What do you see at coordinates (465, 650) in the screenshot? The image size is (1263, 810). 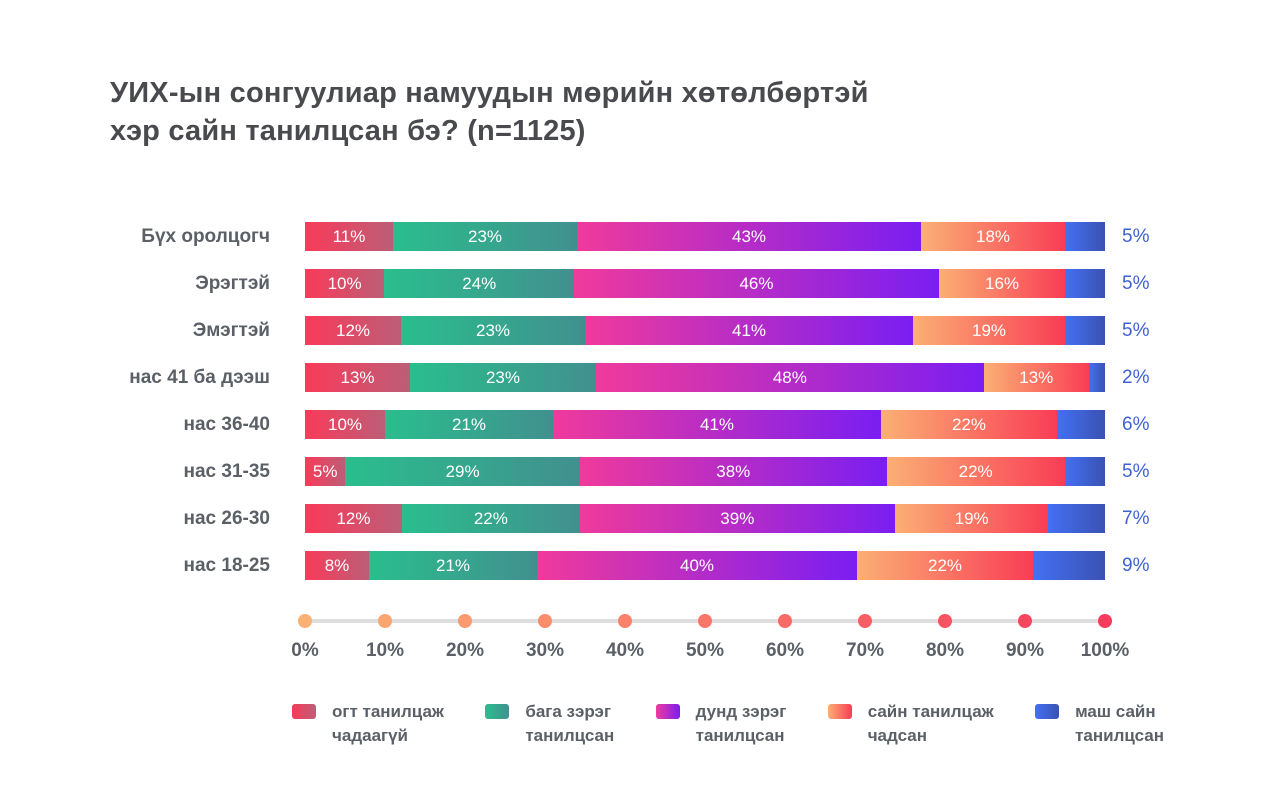 I see `axis-tick-label: 20%` at bounding box center [465, 650].